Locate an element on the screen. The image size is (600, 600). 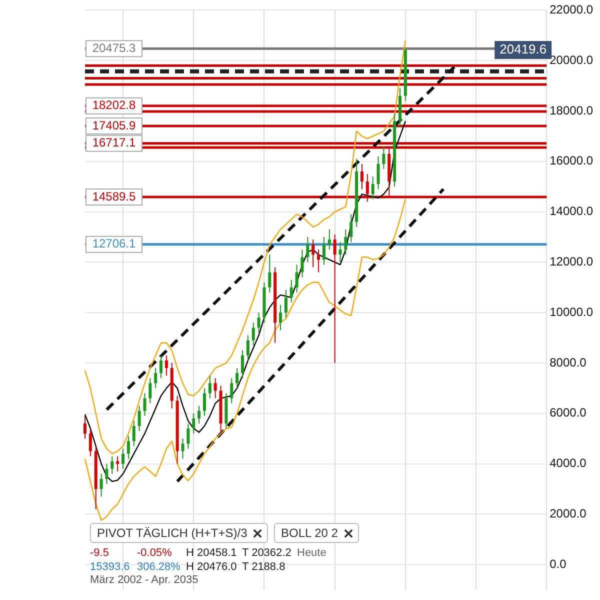
annotation: PIVOT TÄGLICH (H+T+S)/3 is located at coordinates (179, 533).